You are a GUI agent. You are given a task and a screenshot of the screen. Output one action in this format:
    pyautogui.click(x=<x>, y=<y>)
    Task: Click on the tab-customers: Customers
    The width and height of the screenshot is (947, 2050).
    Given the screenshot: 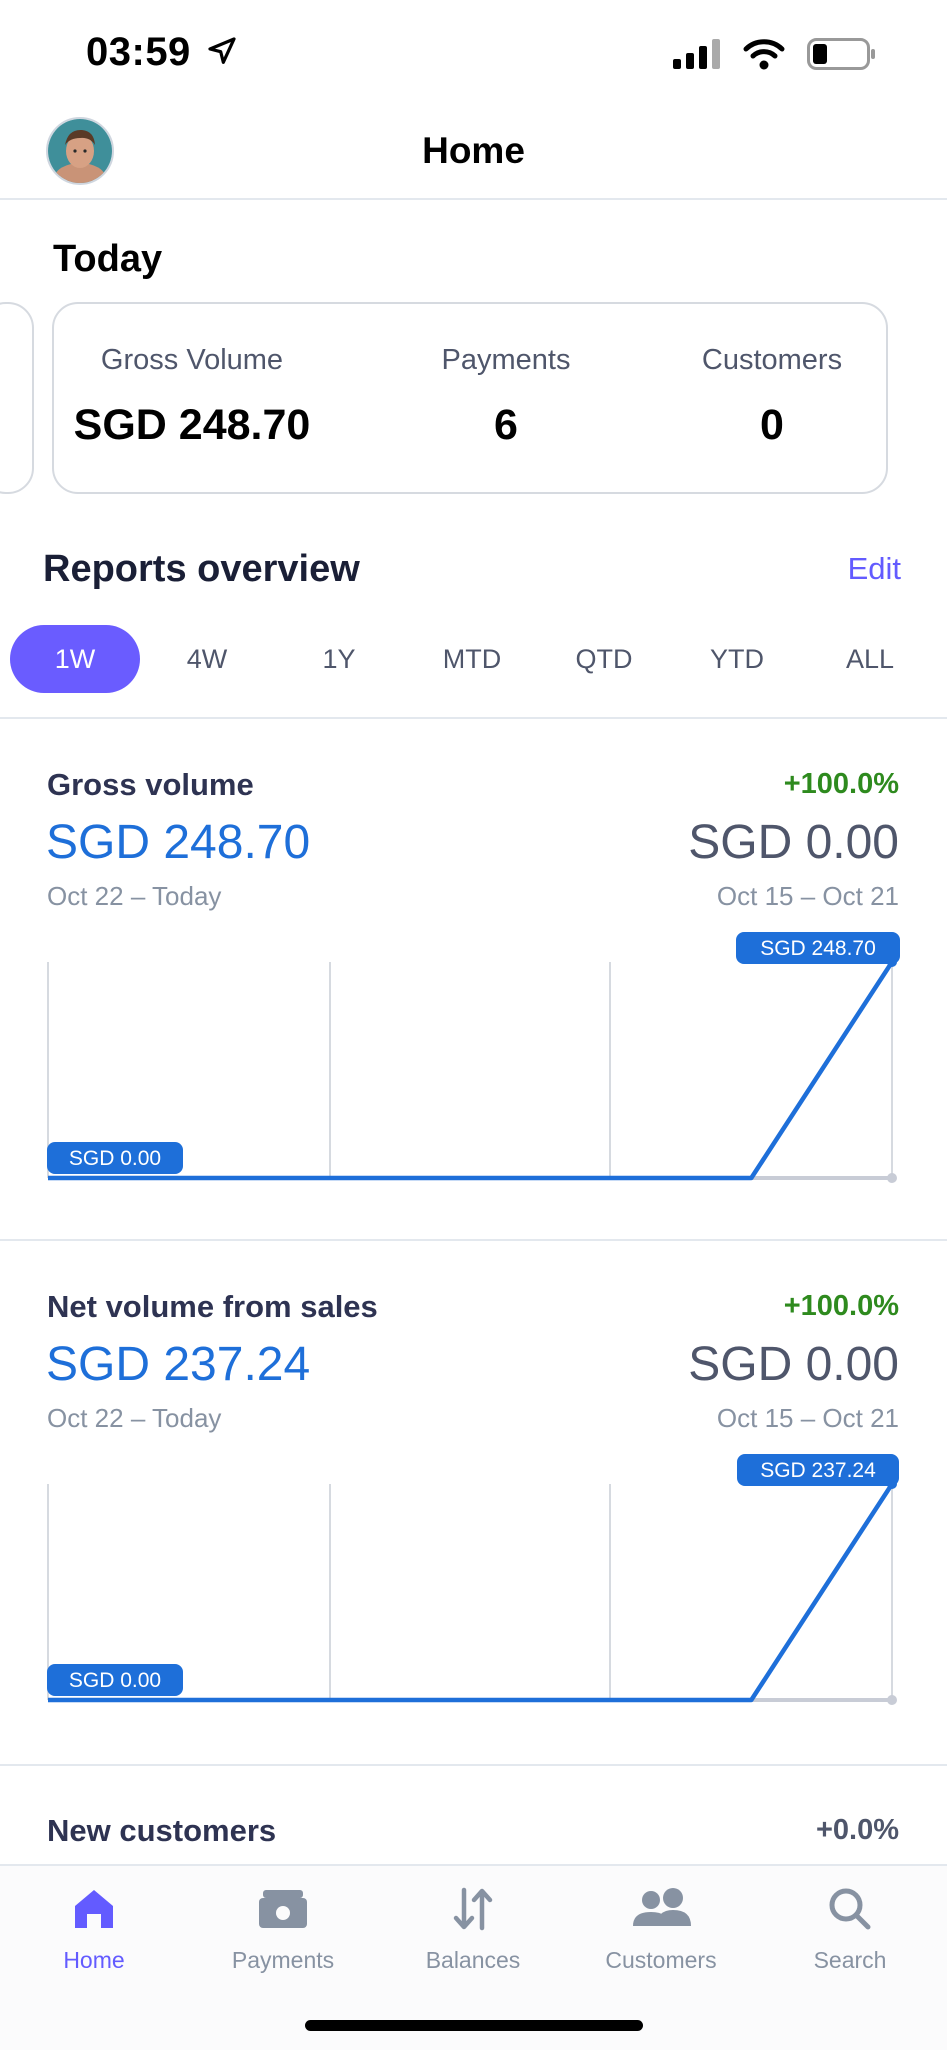 What is the action you would take?
    pyautogui.click(x=661, y=1930)
    